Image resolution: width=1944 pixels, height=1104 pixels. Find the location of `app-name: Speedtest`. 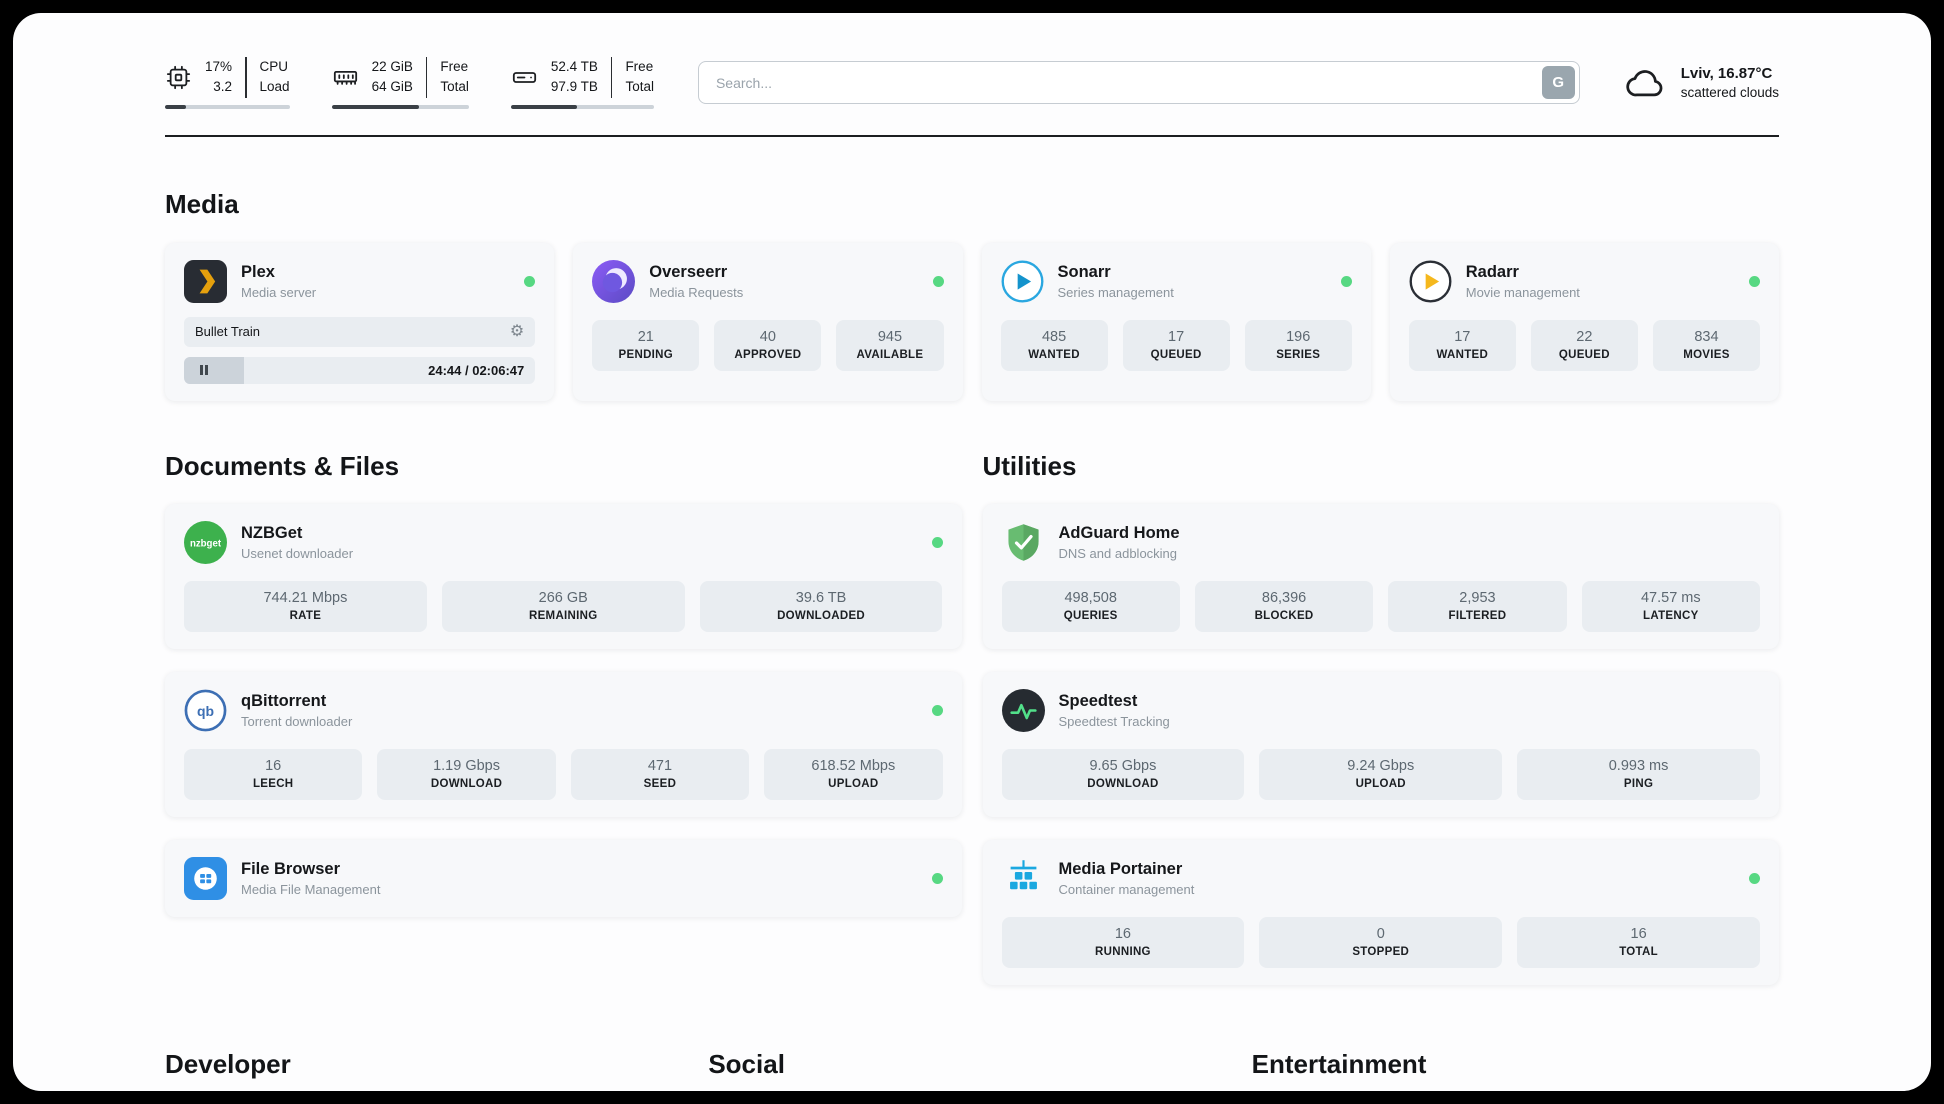

app-name: Speedtest is located at coordinates (1098, 700).